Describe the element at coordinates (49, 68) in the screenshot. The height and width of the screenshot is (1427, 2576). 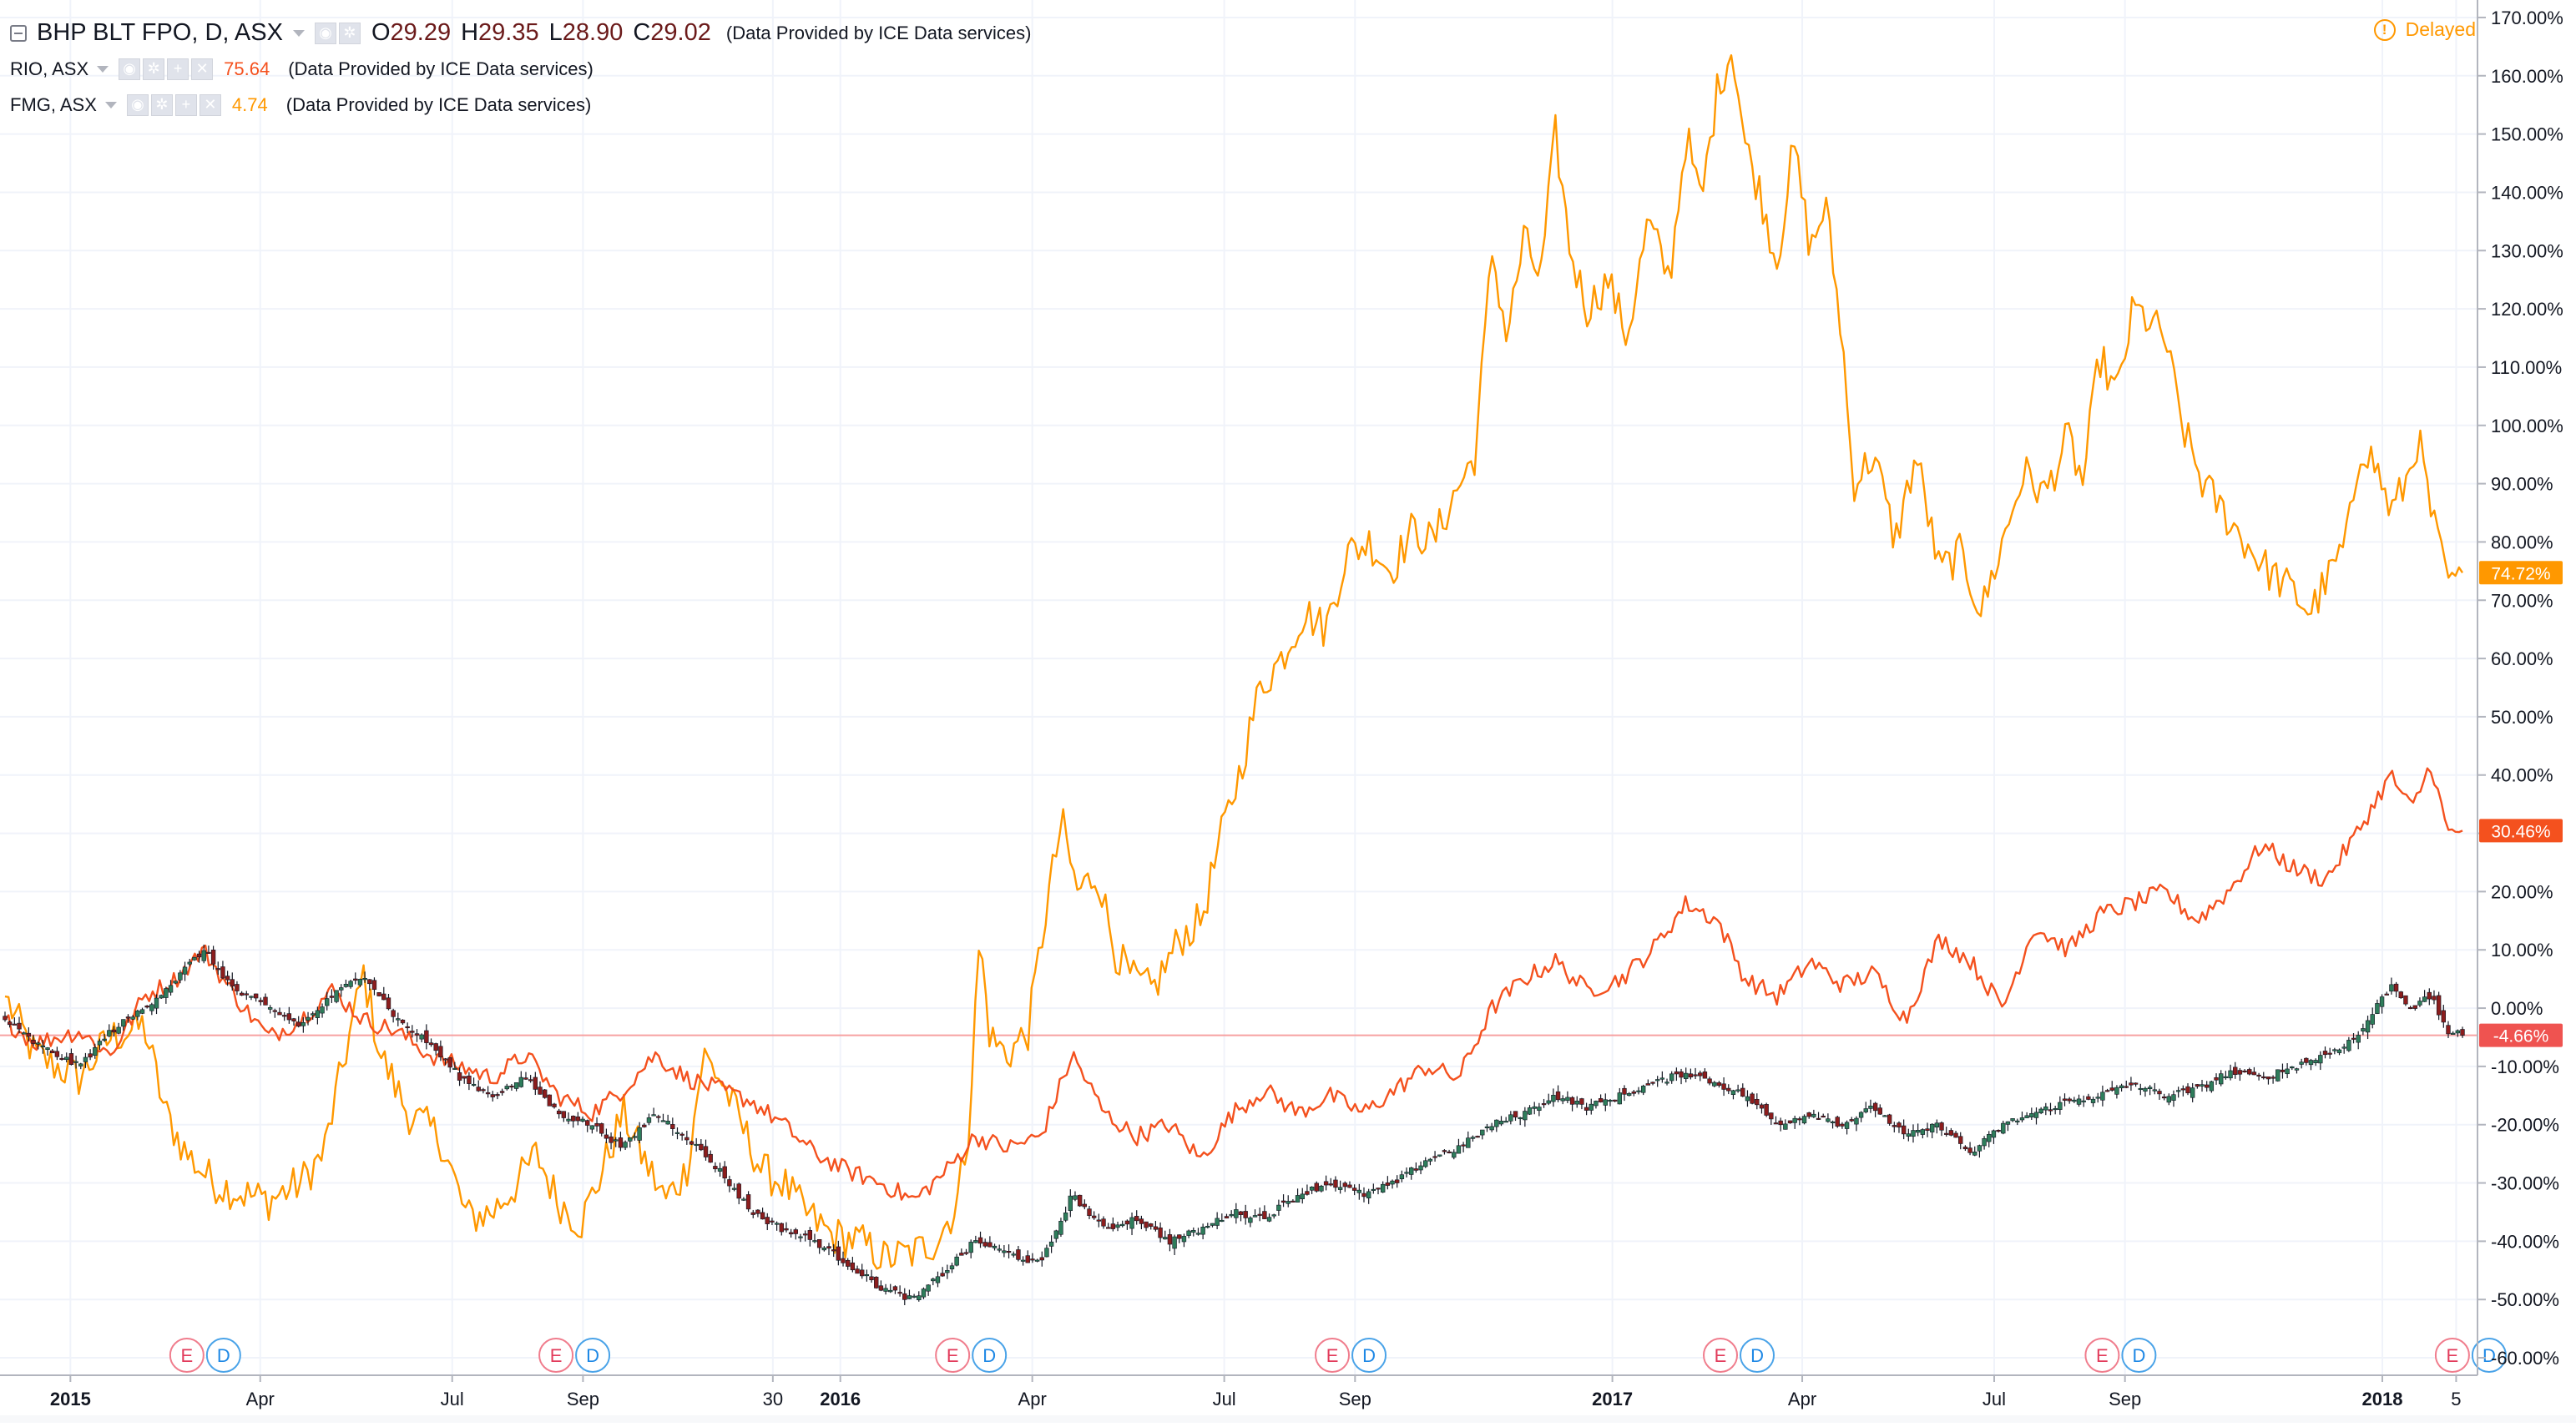
I see `compare-symbol-rio: RIO, ASX` at that location.